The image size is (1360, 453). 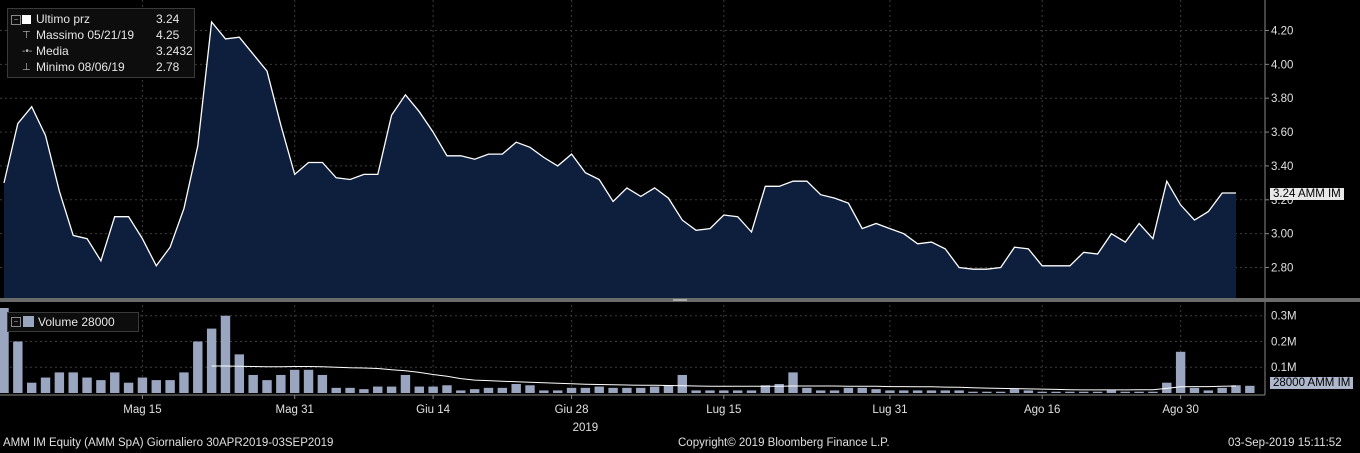 What do you see at coordinates (1307, 194) in the screenshot?
I see `price-last-tag: 3.24 AMM IM` at bounding box center [1307, 194].